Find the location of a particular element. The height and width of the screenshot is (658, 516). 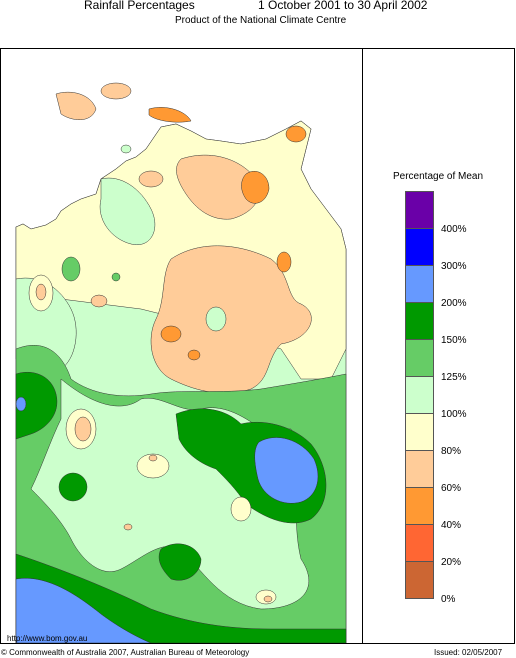

zone-40-60-central-c is located at coordinates (194, 355).